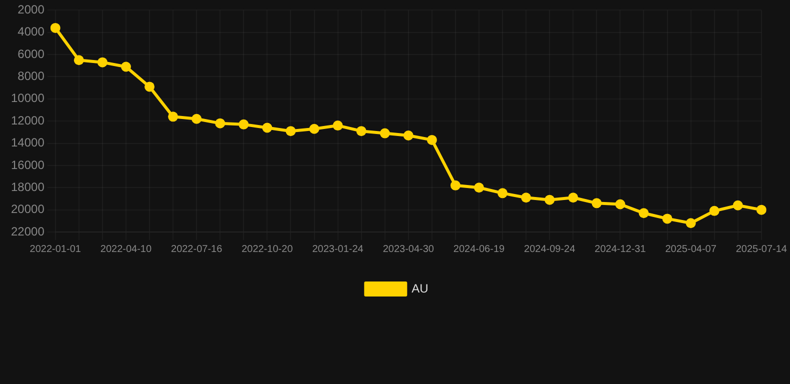 Image resolution: width=790 pixels, height=384 pixels. Describe the element at coordinates (479, 249) in the screenshot. I see `x-tick-label: 2024-06-19` at that location.